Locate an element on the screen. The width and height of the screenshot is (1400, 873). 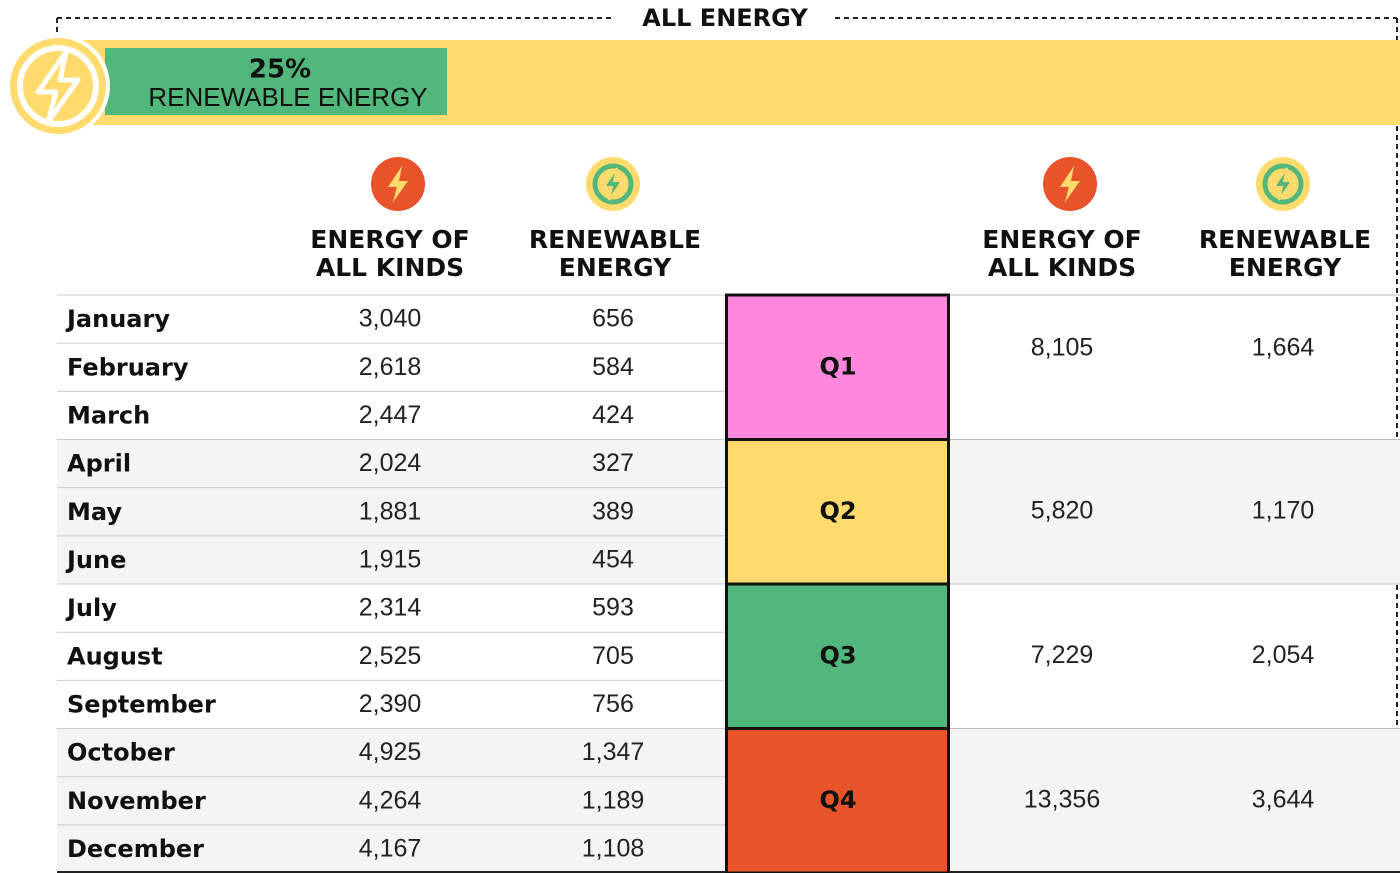
month-name: December is located at coordinates (135, 849).